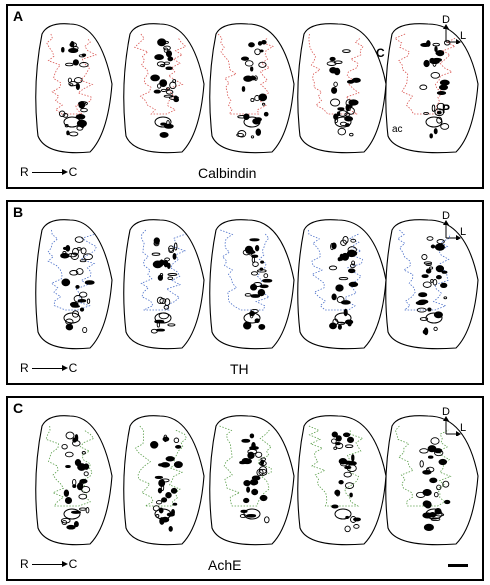 The image size is (490, 585). What do you see at coordinates (18, 212) in the screenshot?
I see `panel-letter: B` at bounding box center [18, 212].